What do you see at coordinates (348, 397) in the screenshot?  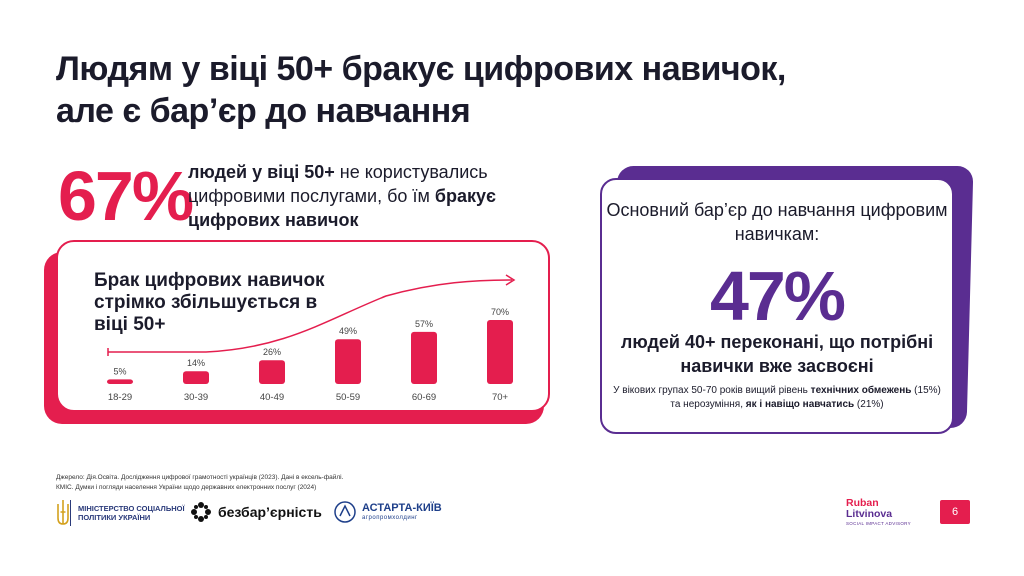 I see `category-label-50-59: 50-59` at bounding box center [348, 397].